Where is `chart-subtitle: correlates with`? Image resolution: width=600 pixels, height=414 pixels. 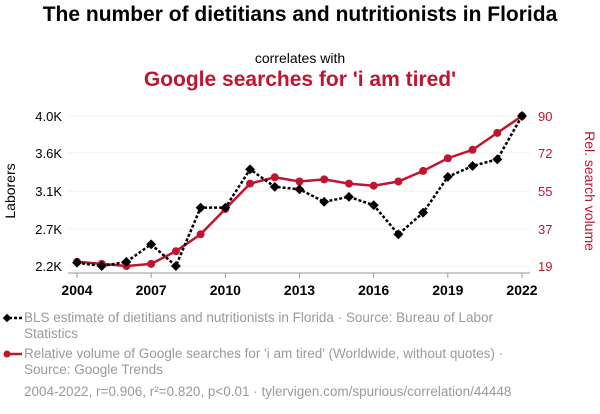
chart-subtitle: correlates with is located at coordinates (300, 58).